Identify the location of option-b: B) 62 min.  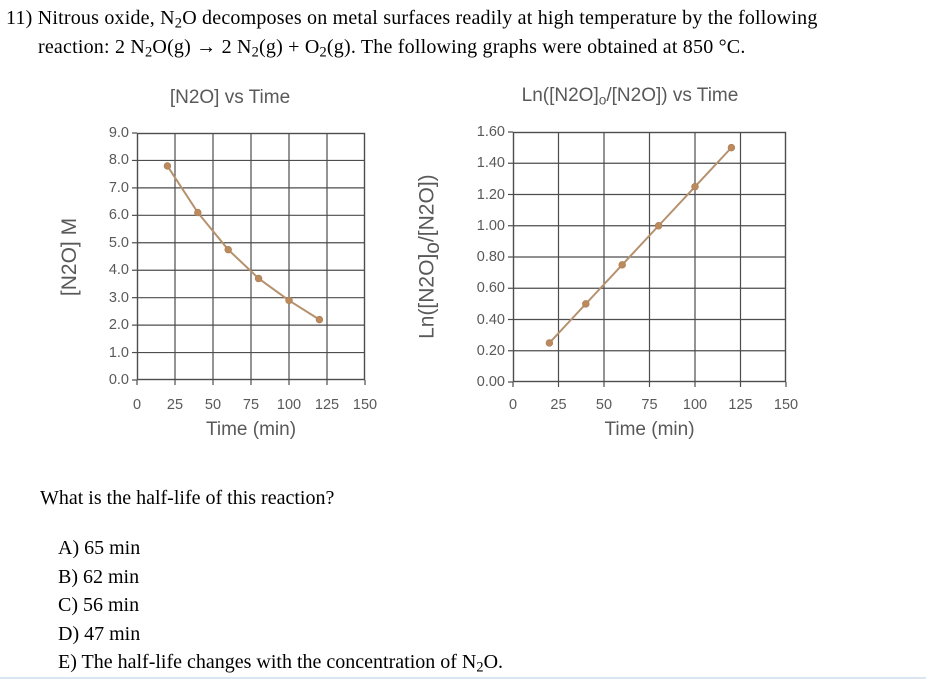
(98, 577).